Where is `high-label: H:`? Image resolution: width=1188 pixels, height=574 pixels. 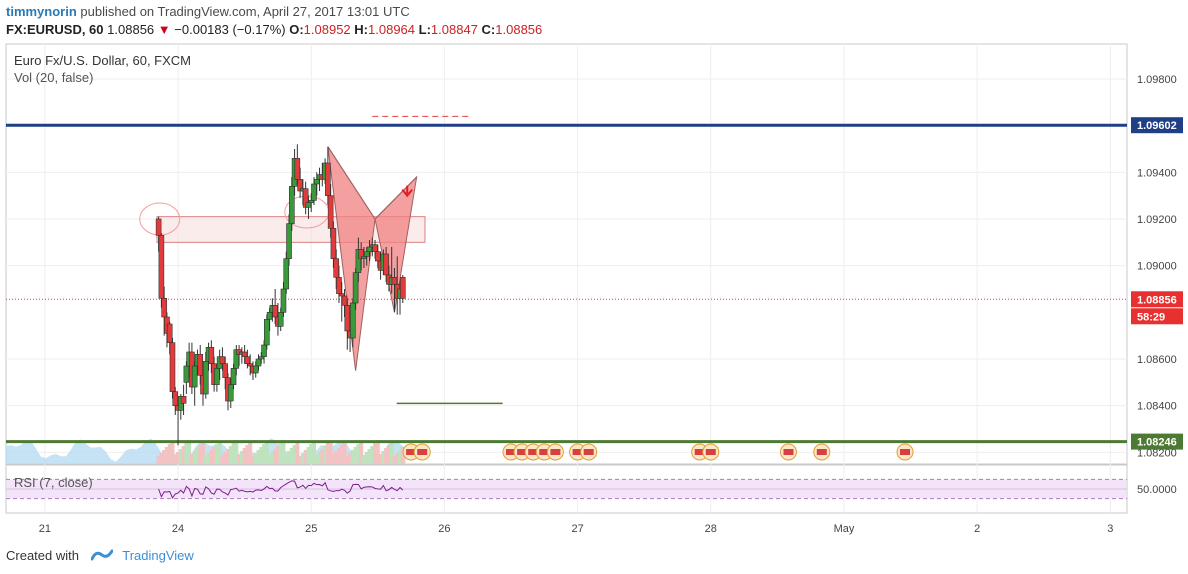
high-label: H: is located at coordinates (361, 29).